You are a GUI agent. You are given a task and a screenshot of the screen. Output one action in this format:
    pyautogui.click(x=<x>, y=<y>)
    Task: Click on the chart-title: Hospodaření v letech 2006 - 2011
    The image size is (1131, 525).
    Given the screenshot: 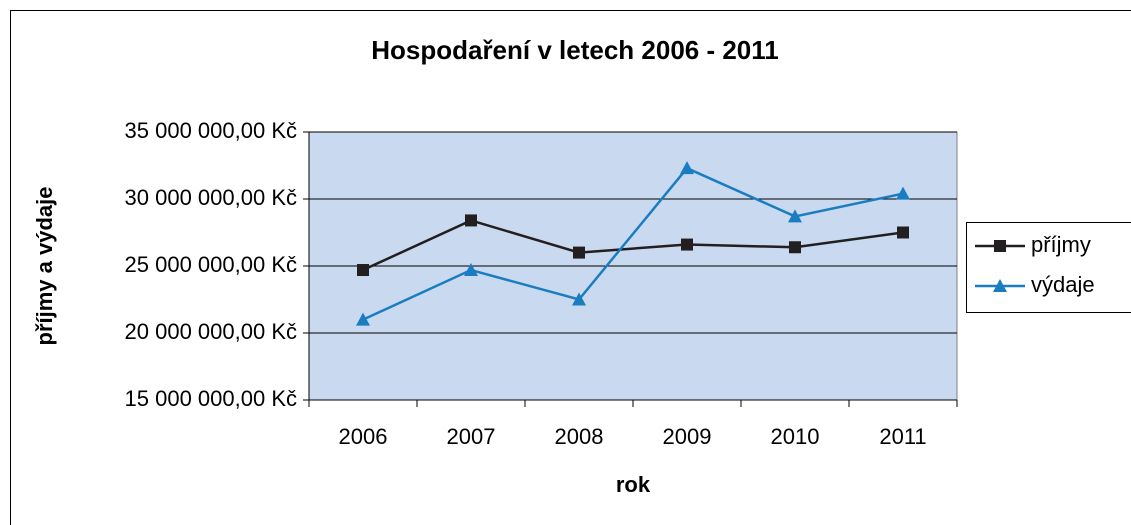 What is the action you would take?
    pyautogui.click(x=575, y=50)
    